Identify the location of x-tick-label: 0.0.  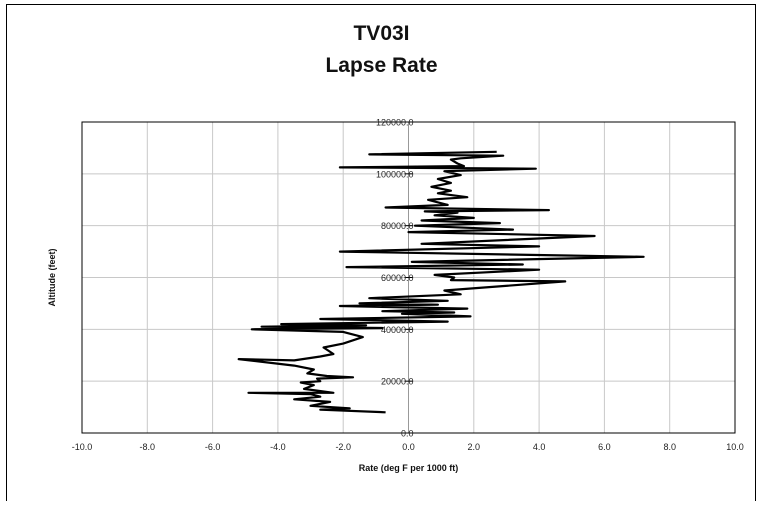
(408, 447).